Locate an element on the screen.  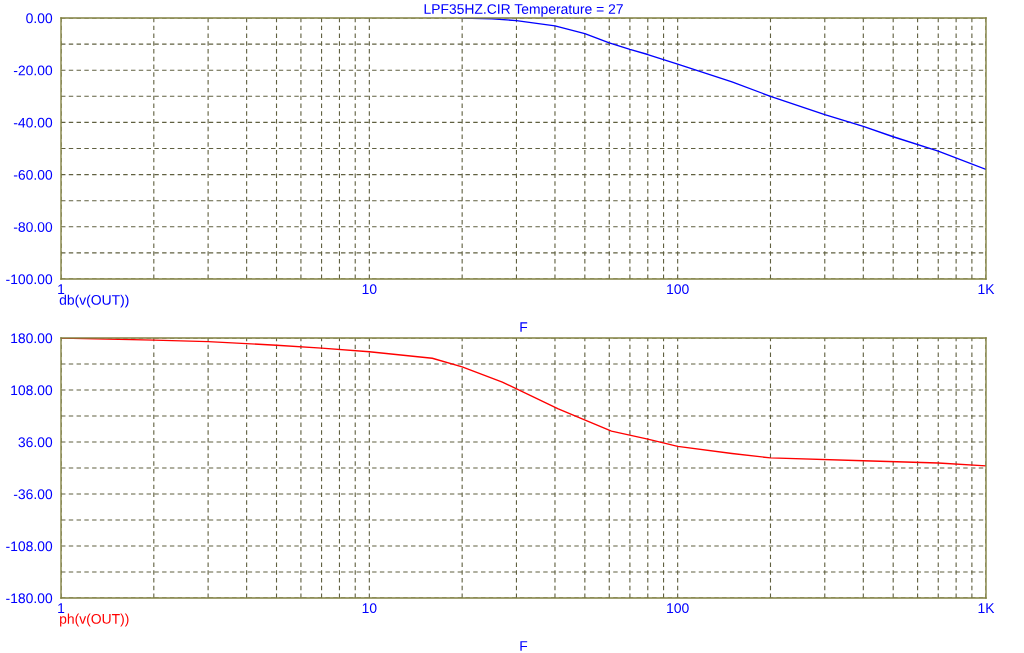
y-tick-label: -180.00 is located at coordinates (29, 598).